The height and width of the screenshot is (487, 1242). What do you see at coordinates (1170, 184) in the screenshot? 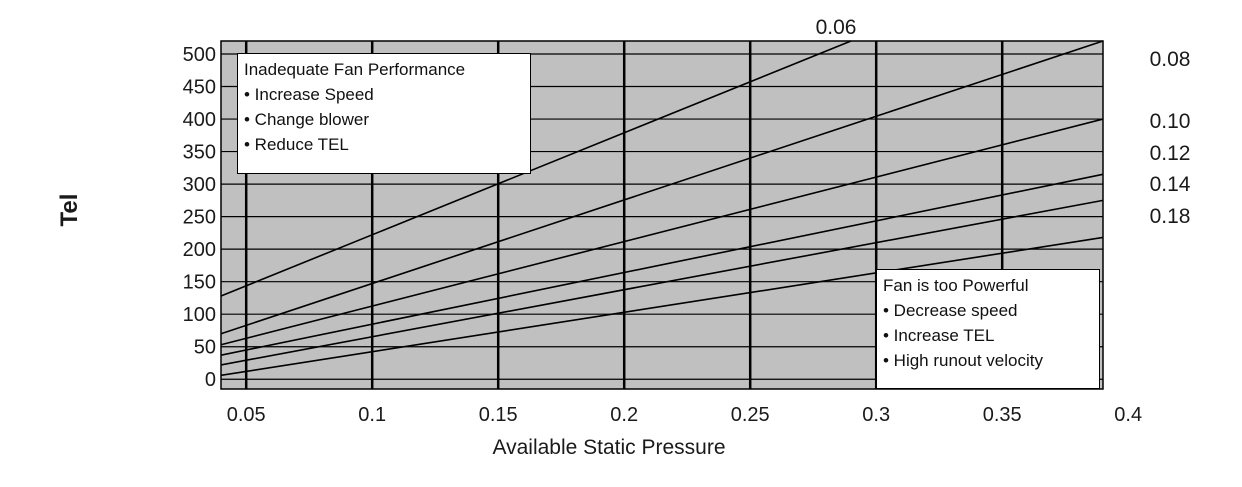
I see `series-label: 0.14` at bounding box center [1170, 184].